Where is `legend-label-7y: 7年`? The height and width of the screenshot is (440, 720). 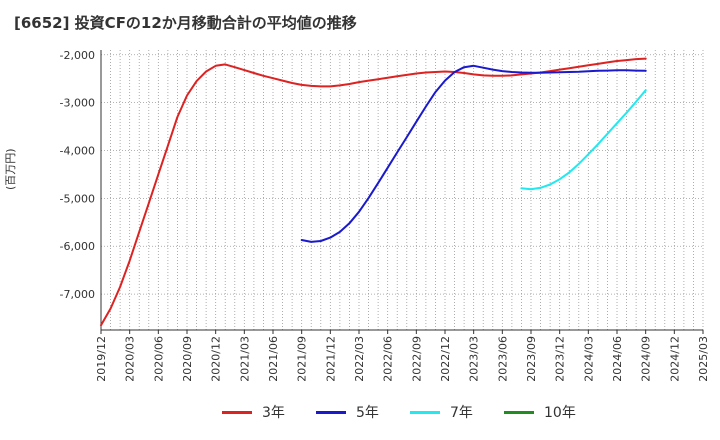
legend-label-7y: 7年 is located at coordinates (461, 413).